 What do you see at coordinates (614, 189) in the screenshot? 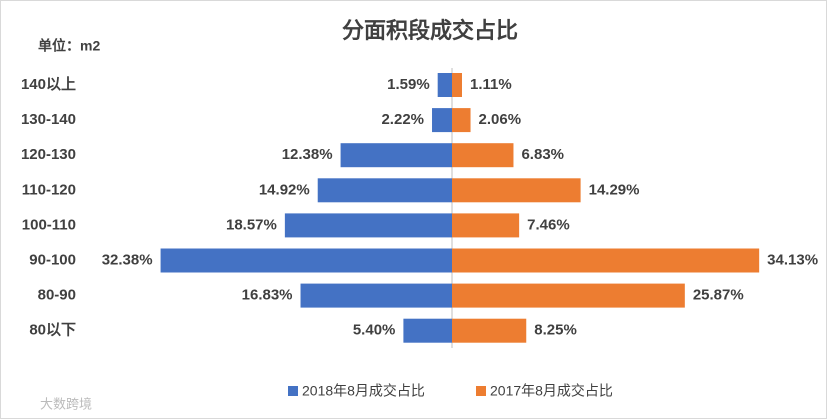
I see `data-label: 14.29%` at bounding box center [614, 189].